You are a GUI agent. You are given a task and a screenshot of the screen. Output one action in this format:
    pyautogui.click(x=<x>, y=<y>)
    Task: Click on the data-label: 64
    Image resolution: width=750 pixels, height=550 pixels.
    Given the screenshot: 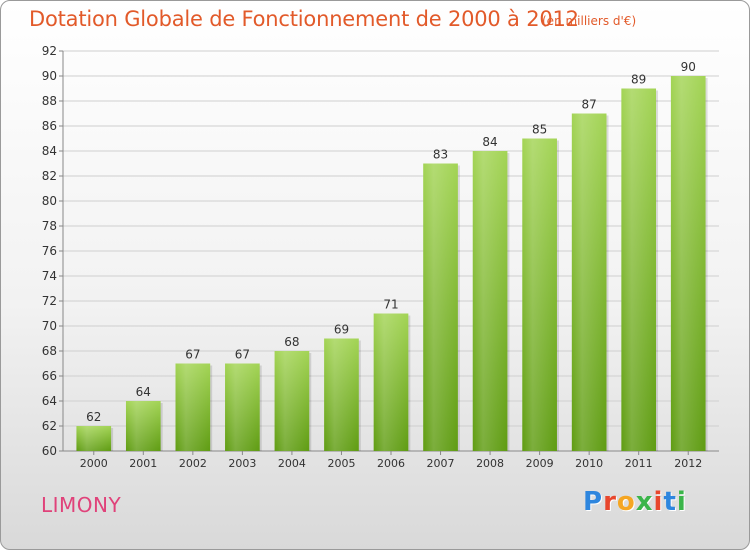 What is the action you would take?
    pyautogui.click(x=143, y=392)
    